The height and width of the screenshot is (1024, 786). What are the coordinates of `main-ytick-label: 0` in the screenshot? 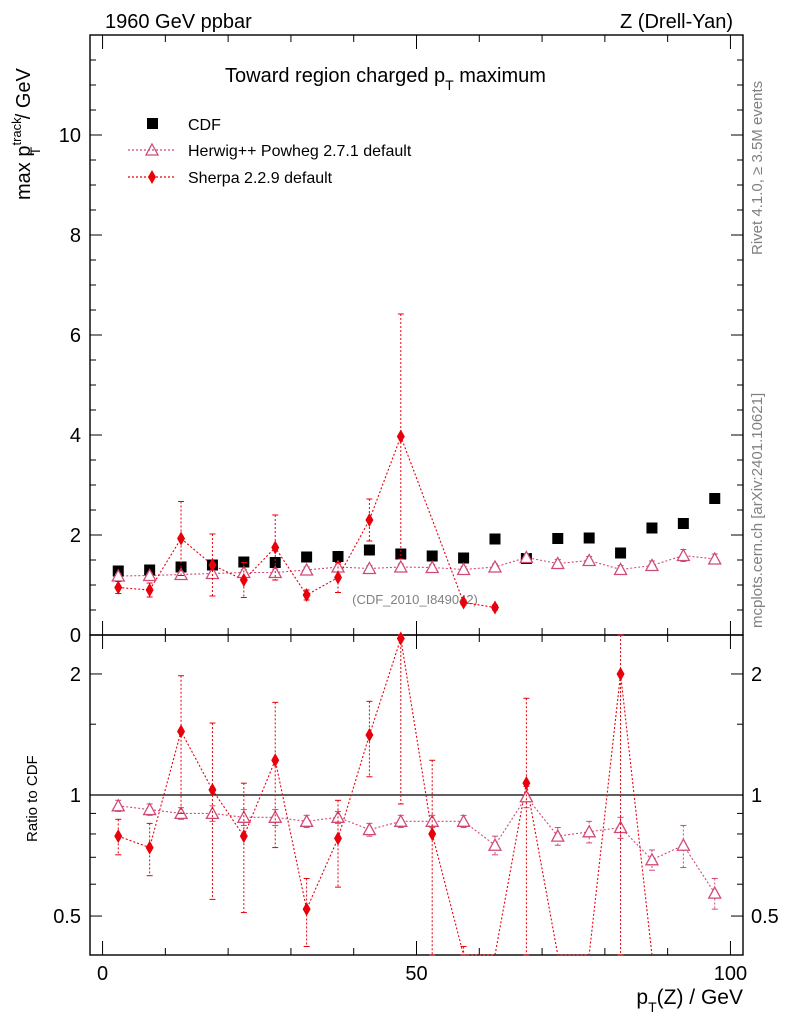 It's located at (75, 636).